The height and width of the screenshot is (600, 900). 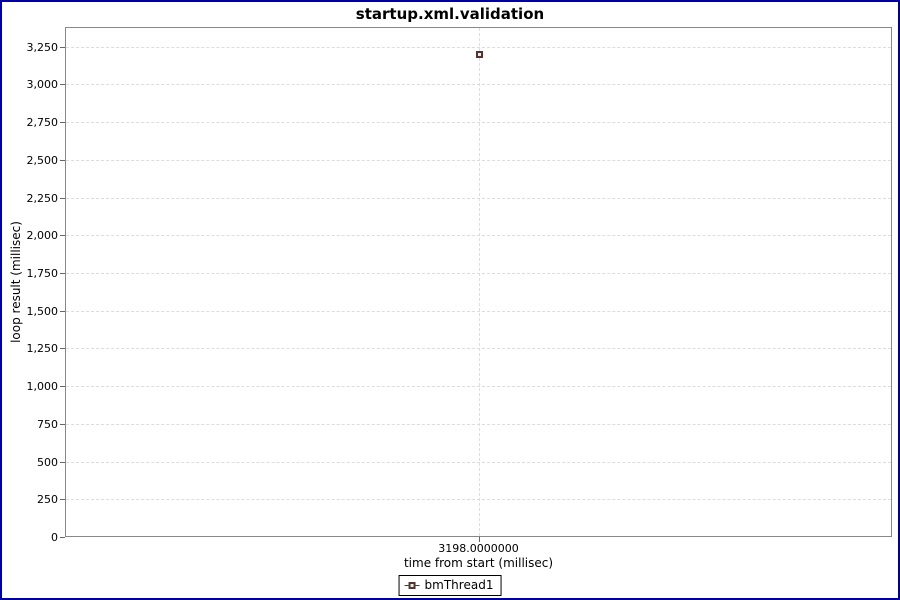 I want to click on legend-series-label: bmThread1, so click(x=459, y=585).